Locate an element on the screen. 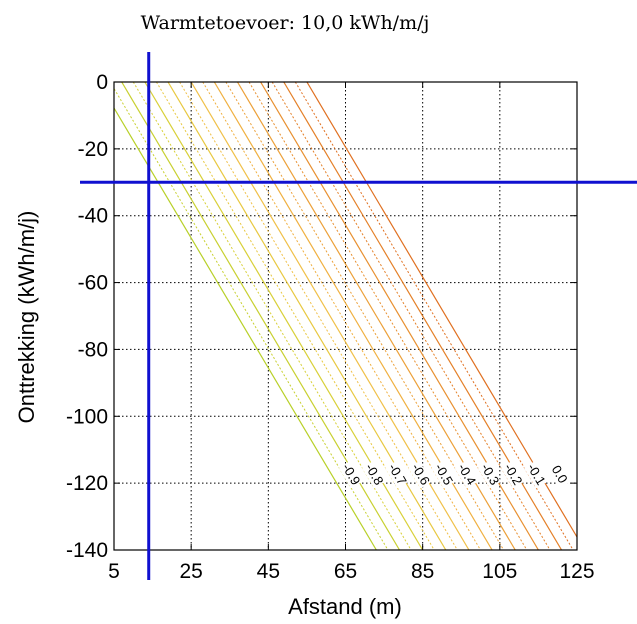 This screenshot has width=637, height=624. contour-label-group: 0.0 is located at coordinates (559, 475).